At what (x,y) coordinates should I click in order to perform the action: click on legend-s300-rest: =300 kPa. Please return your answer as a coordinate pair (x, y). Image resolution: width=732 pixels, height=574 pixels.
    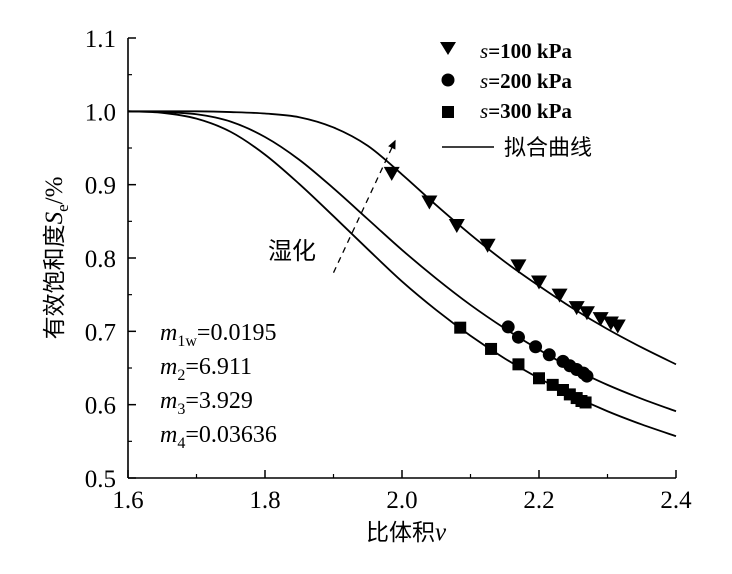
    Looking at the image, I should click on (530, 111).